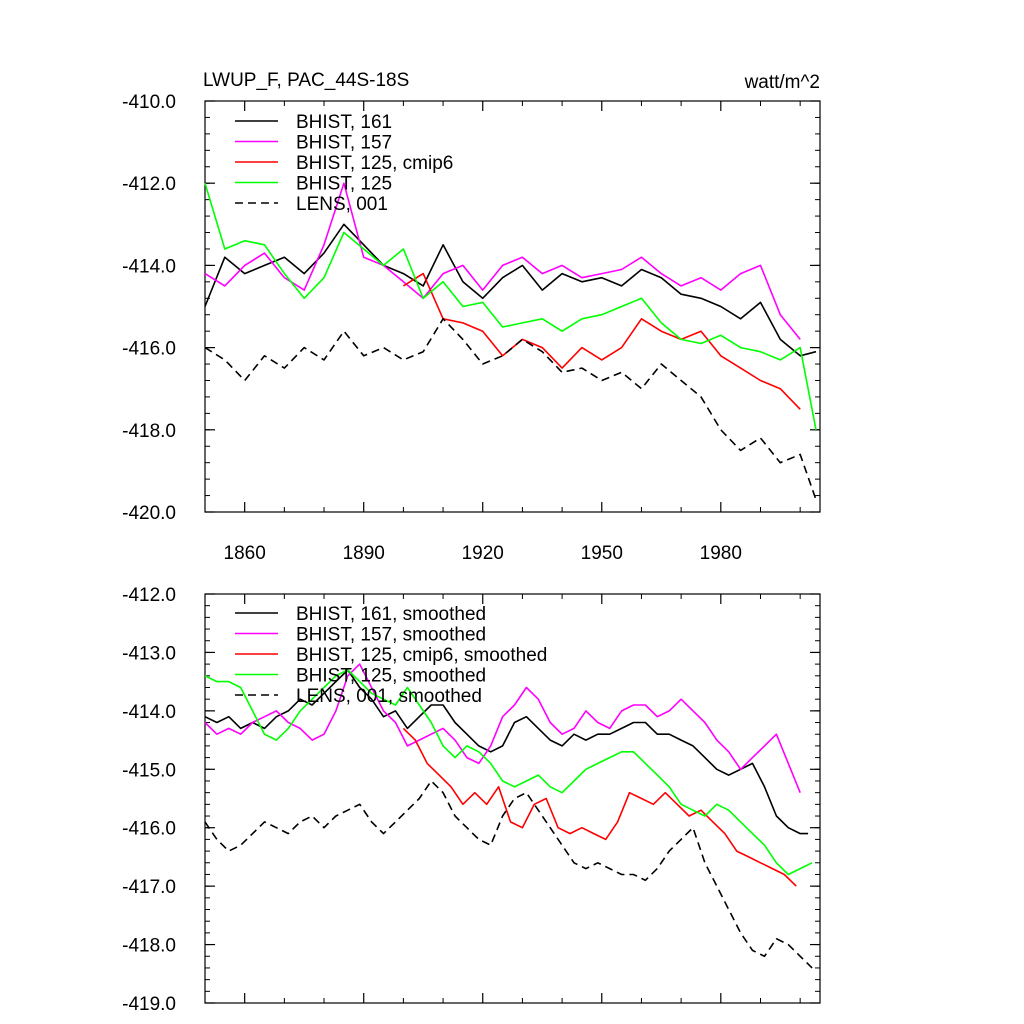  What do you see at coordinates (602, 553) in the screenshot?
I see `x-tick-label: 1950` at bounding box center [602, 553].